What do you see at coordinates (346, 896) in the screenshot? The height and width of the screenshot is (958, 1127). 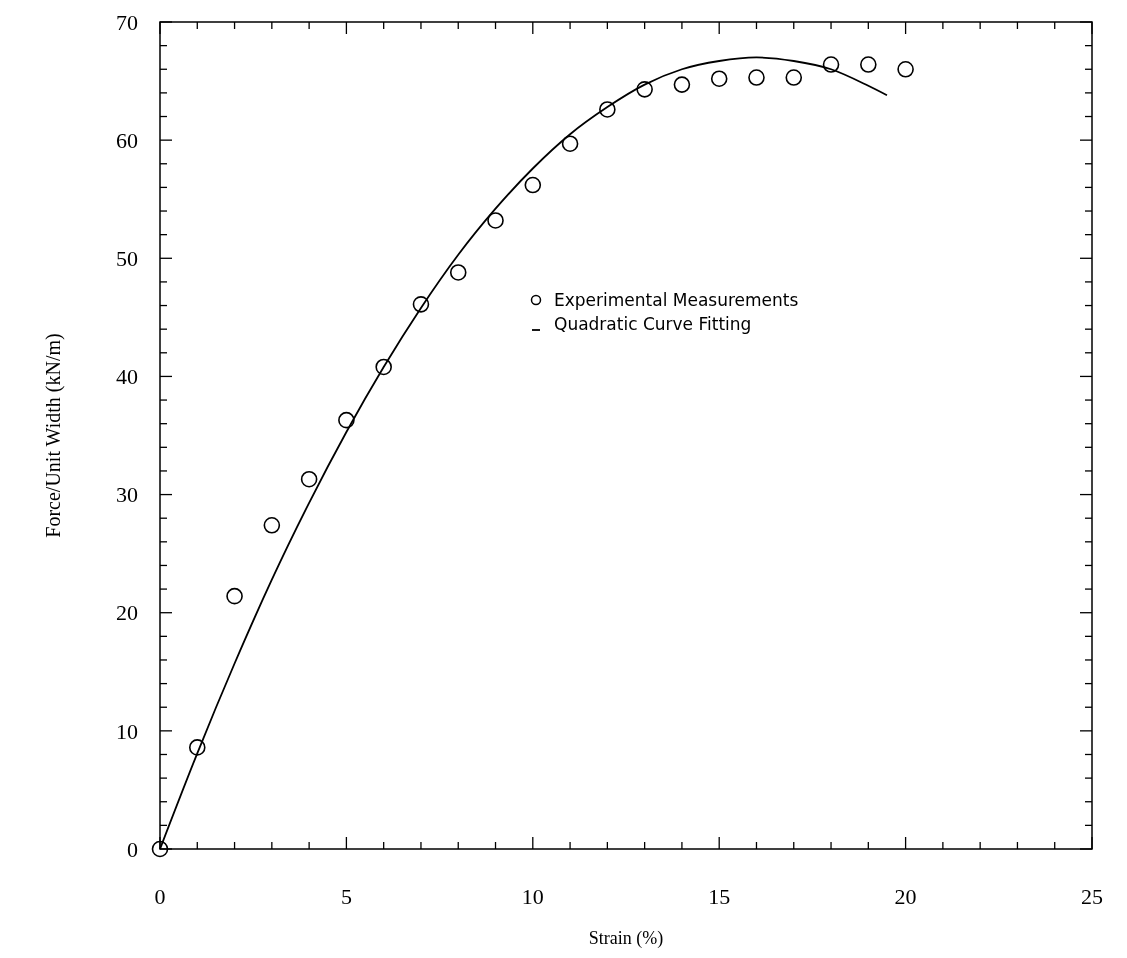 I see `x-tick-label: 5` at bounding box center [346, 896].